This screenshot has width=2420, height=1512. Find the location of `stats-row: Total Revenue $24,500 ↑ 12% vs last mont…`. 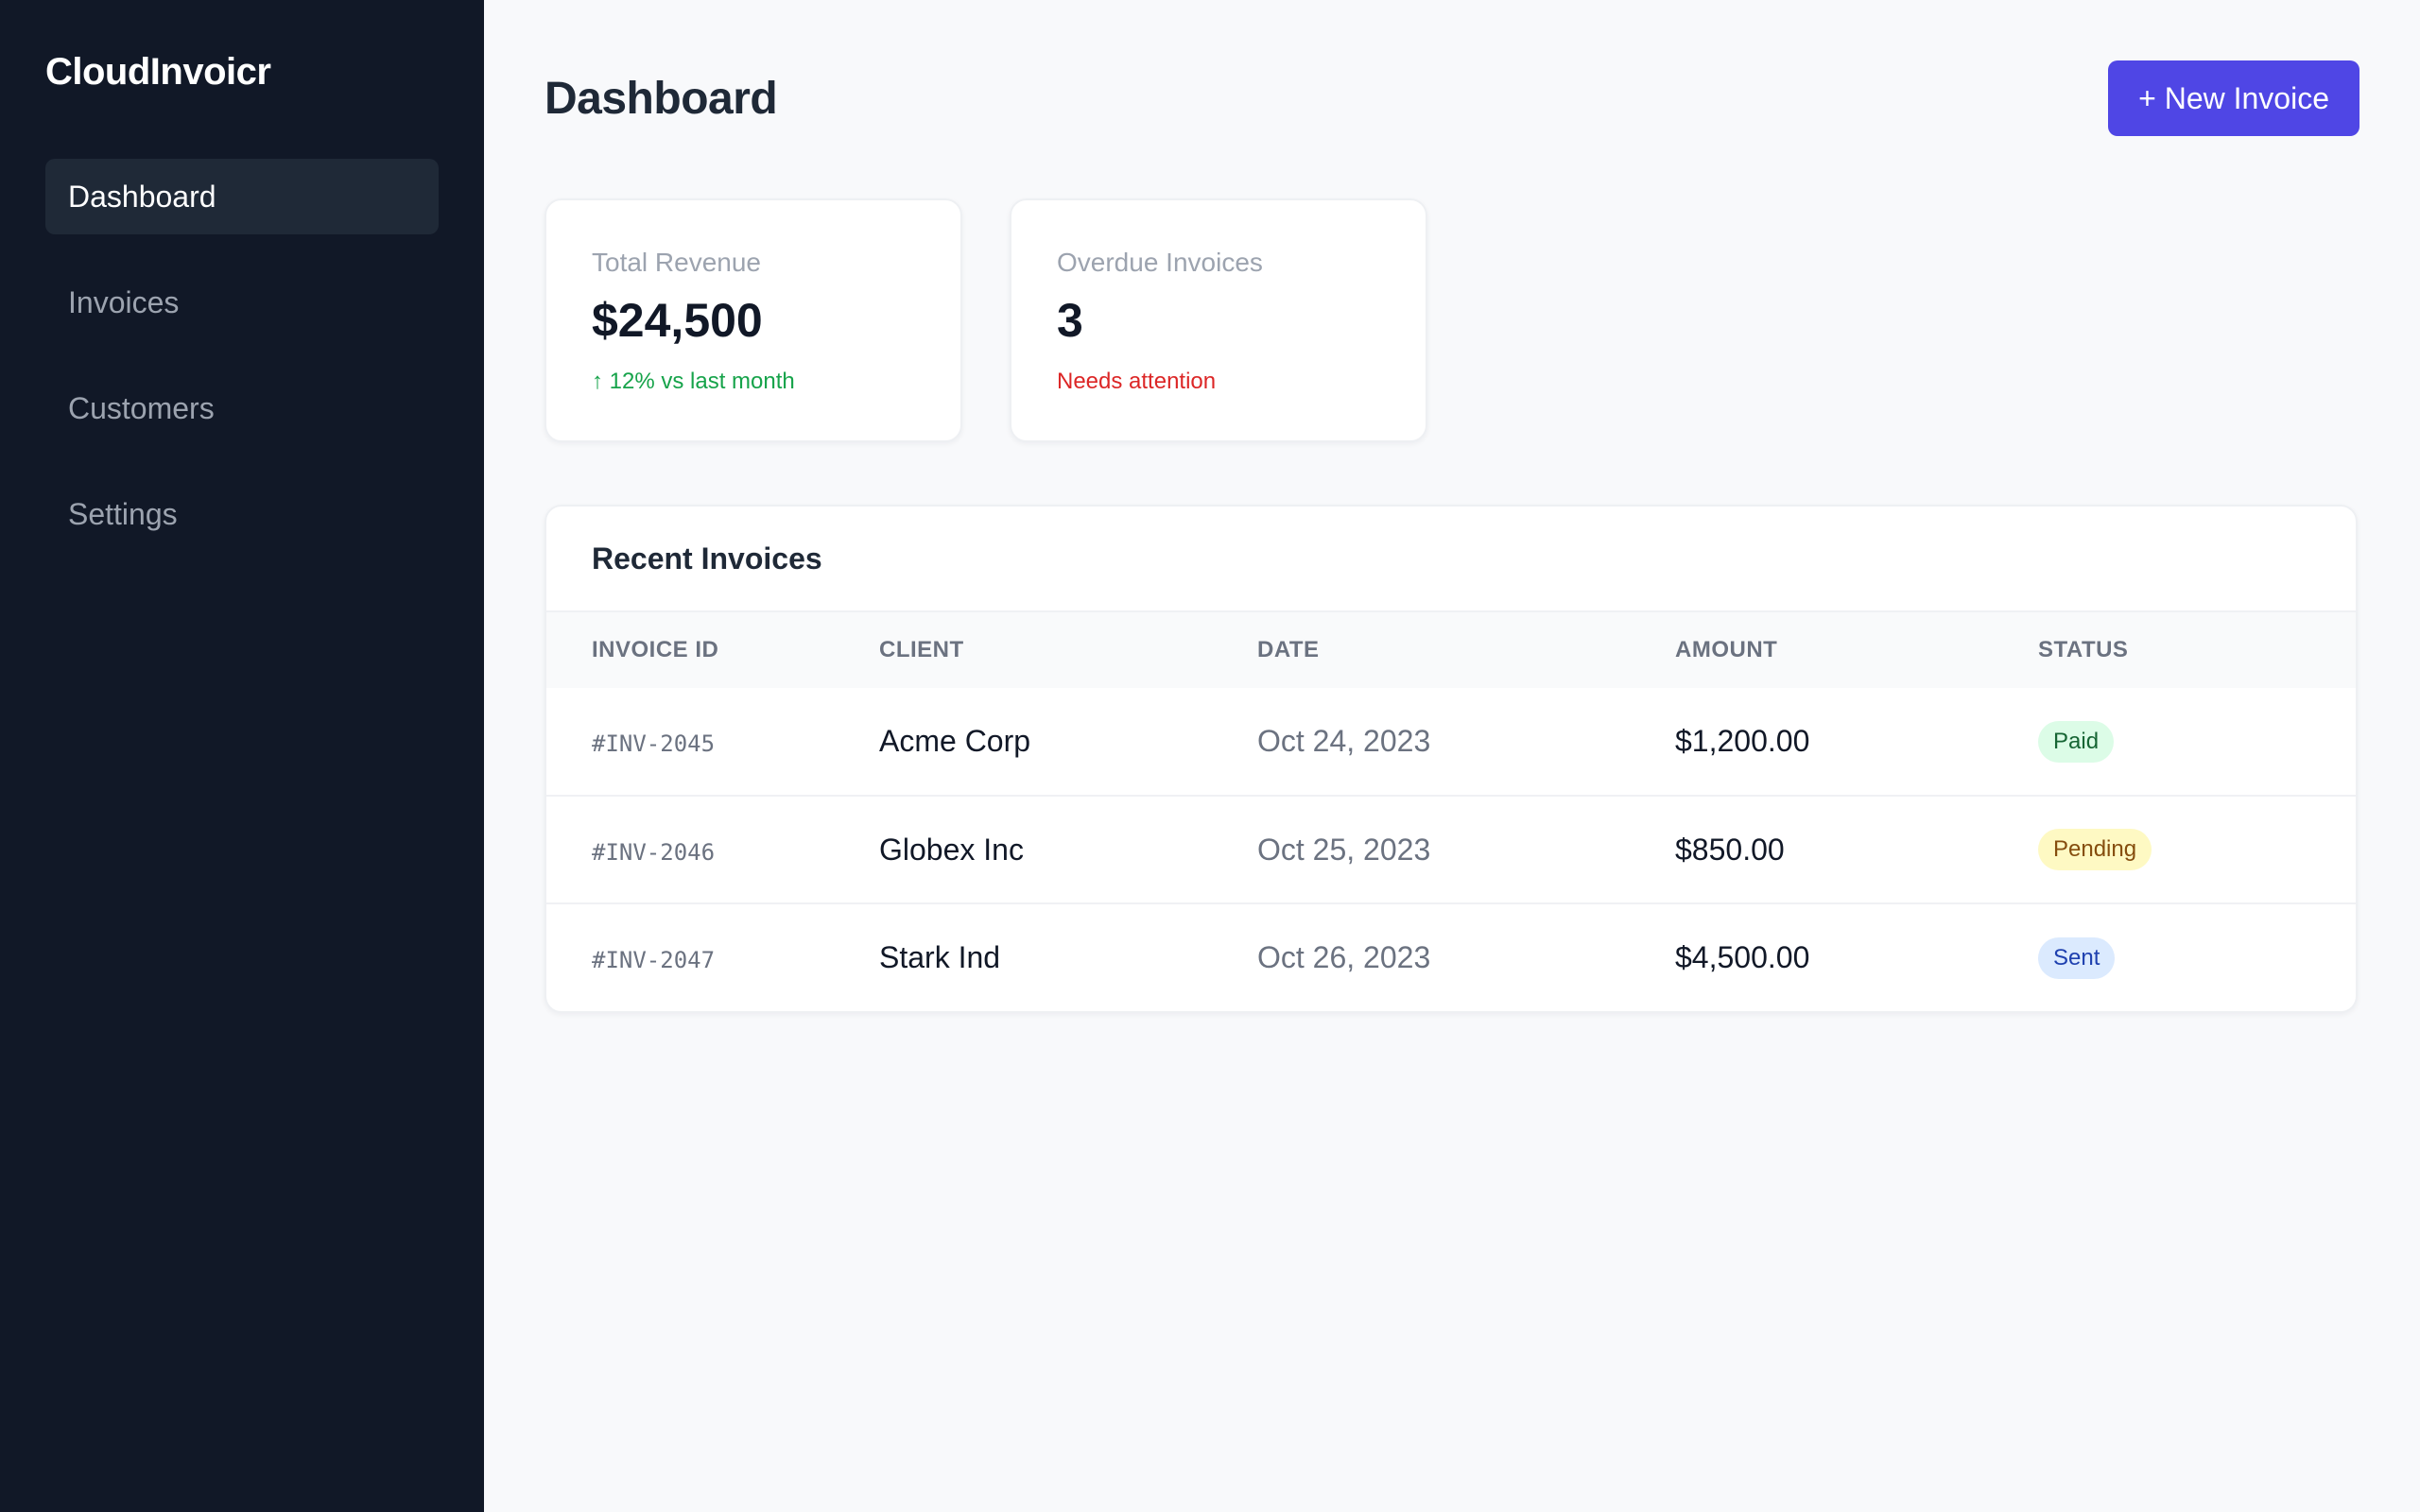

stats-row: Total Revenue $24,500 ↑ 12% vs last mont… is located at coordinates (1452, 320).